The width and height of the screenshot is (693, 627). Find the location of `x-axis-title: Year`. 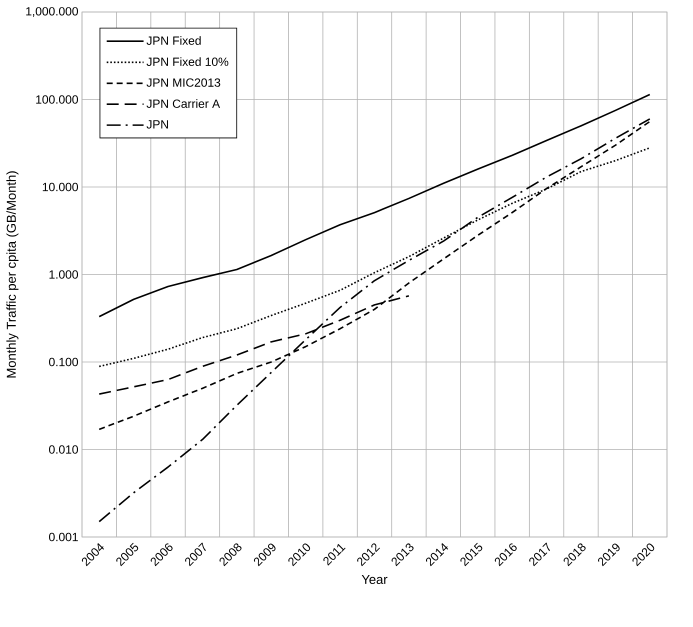

x-axis-title: Year is located at coordinates (375, 579).